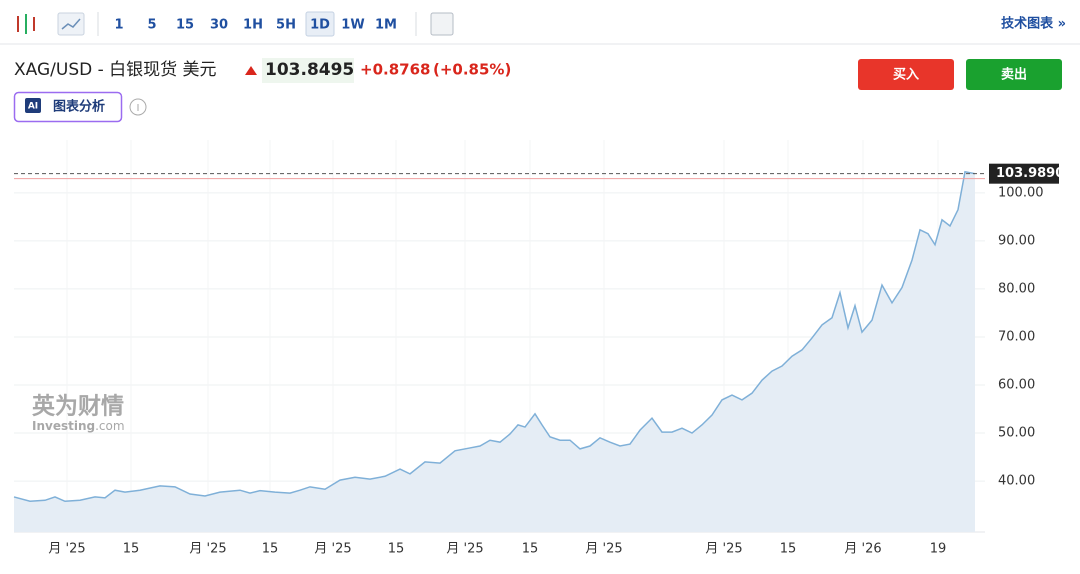 This screenshot has width=1080, height=574. I want to click on interval-button: 5, so click(151, 25).